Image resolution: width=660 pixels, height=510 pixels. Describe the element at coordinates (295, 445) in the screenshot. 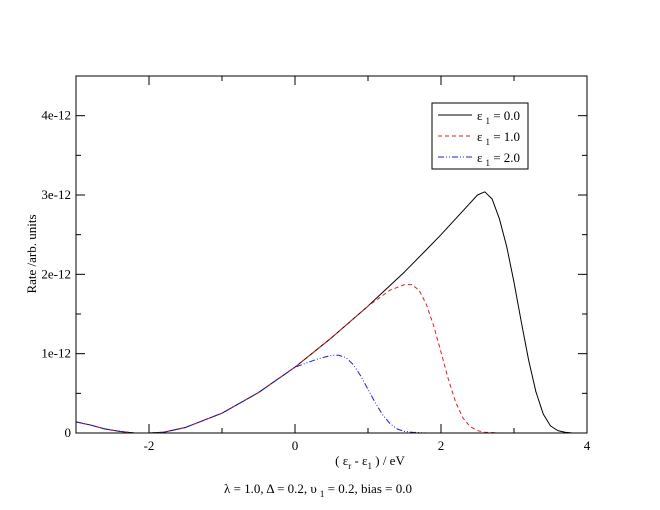

I see `x-tick-label: 0` at that location.